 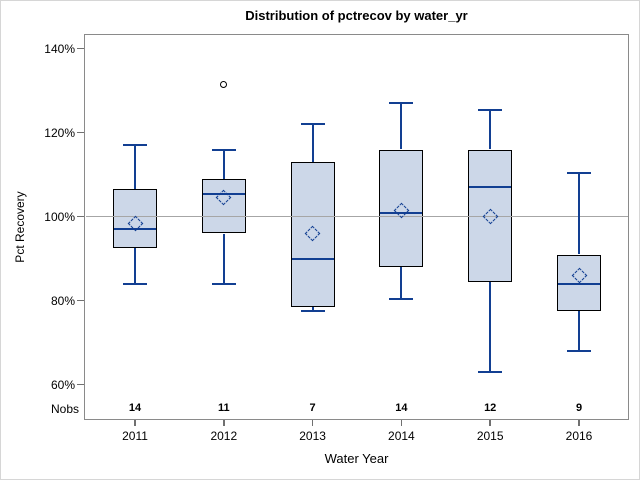 I want to click on x-axis-title: Water Year, so click(x=356, y=458).